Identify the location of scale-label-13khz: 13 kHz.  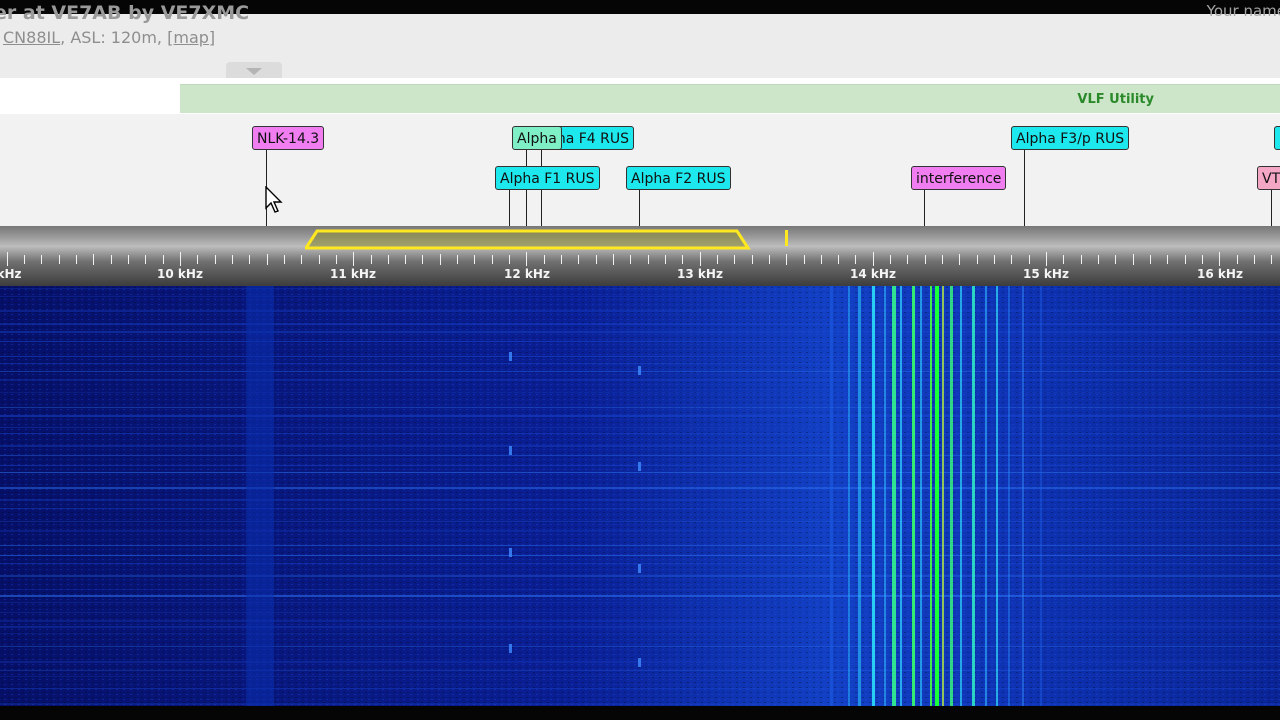
(700, 274).